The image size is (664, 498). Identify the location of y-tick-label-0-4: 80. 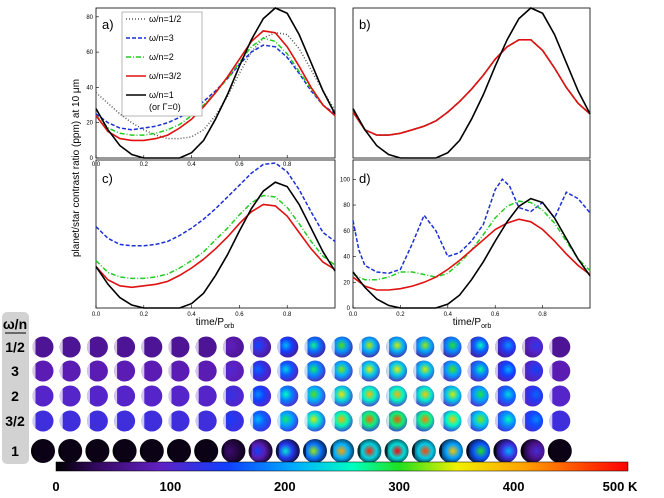
(89, 18).